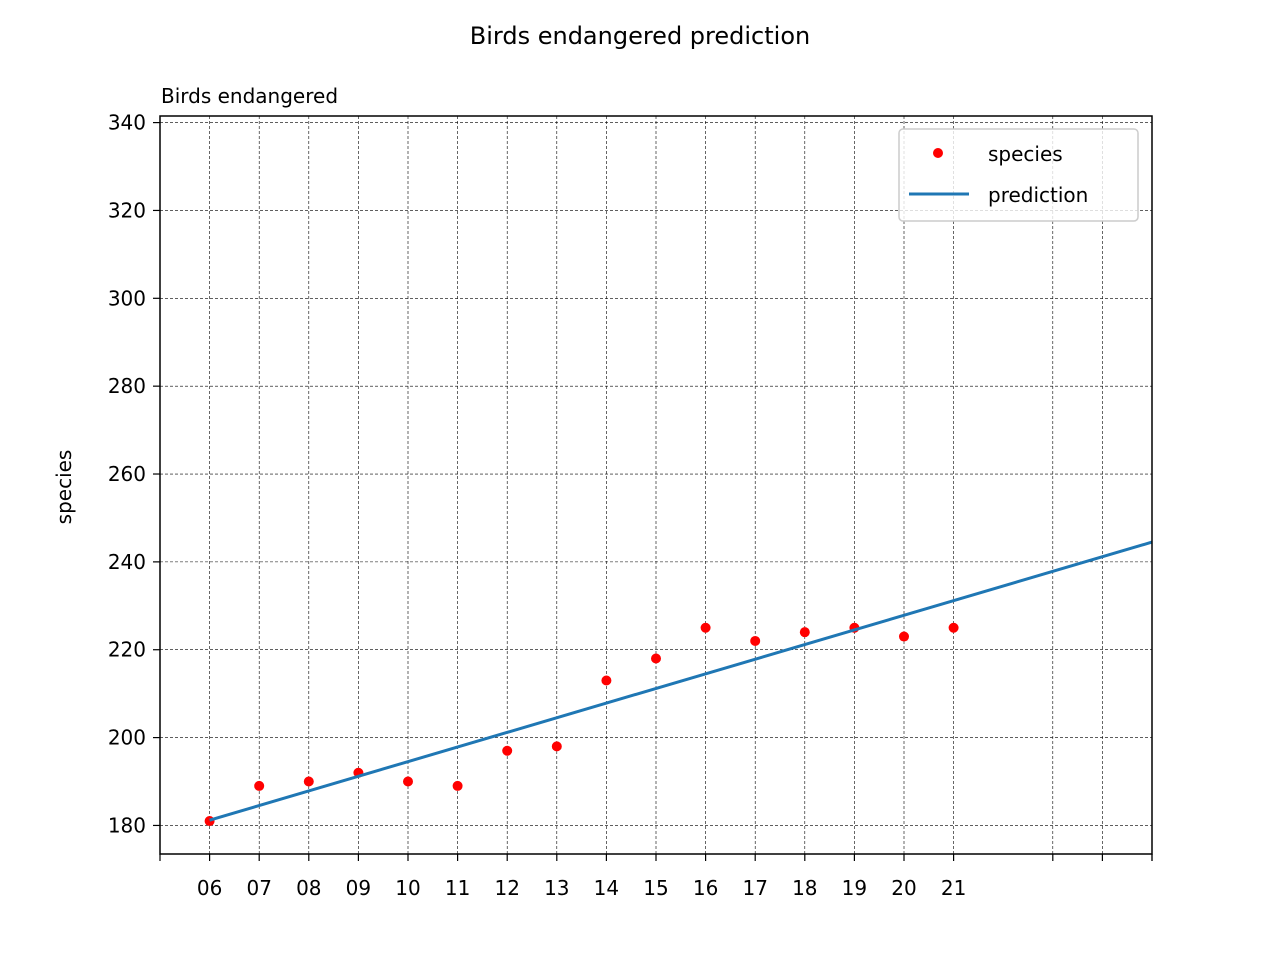  What do you see at coordinates (640, 36) in the screenshot?
I see `figure-title: Birds endangered prediction` at bounding box center [640, 36].